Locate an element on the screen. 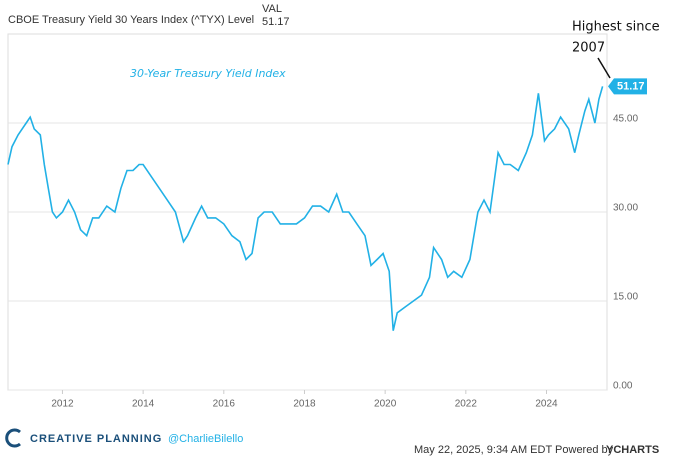  last-value-tag is located at coordinates (627, 86).